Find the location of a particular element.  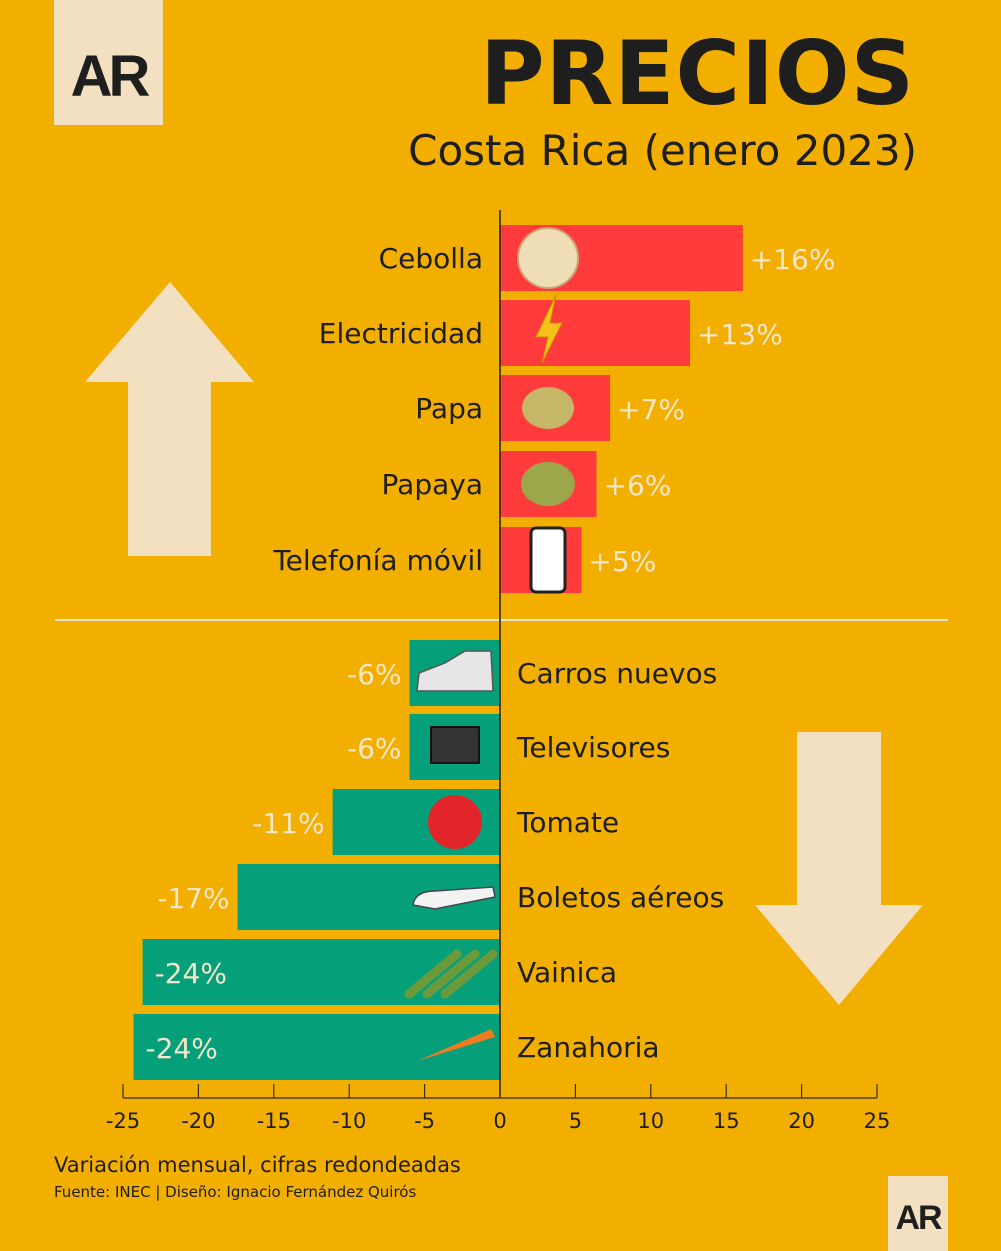

page-title: PRECIOS is located at coordinates (697, 73).